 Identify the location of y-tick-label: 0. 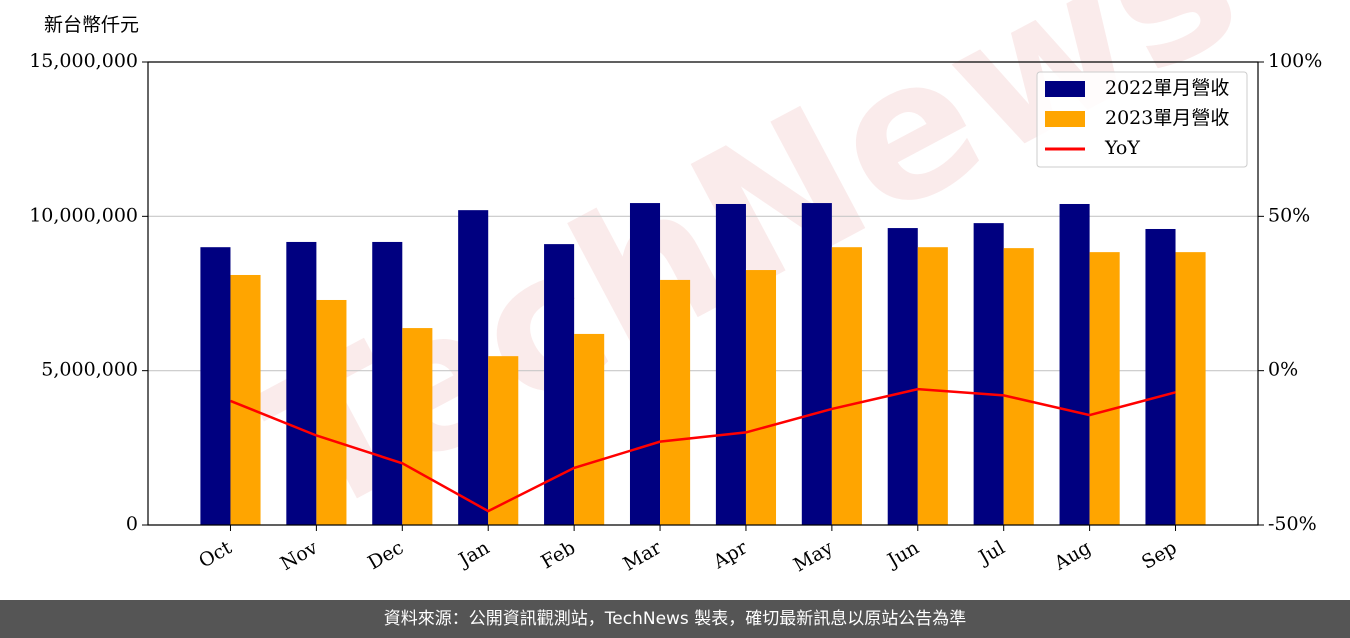
(132, 524).